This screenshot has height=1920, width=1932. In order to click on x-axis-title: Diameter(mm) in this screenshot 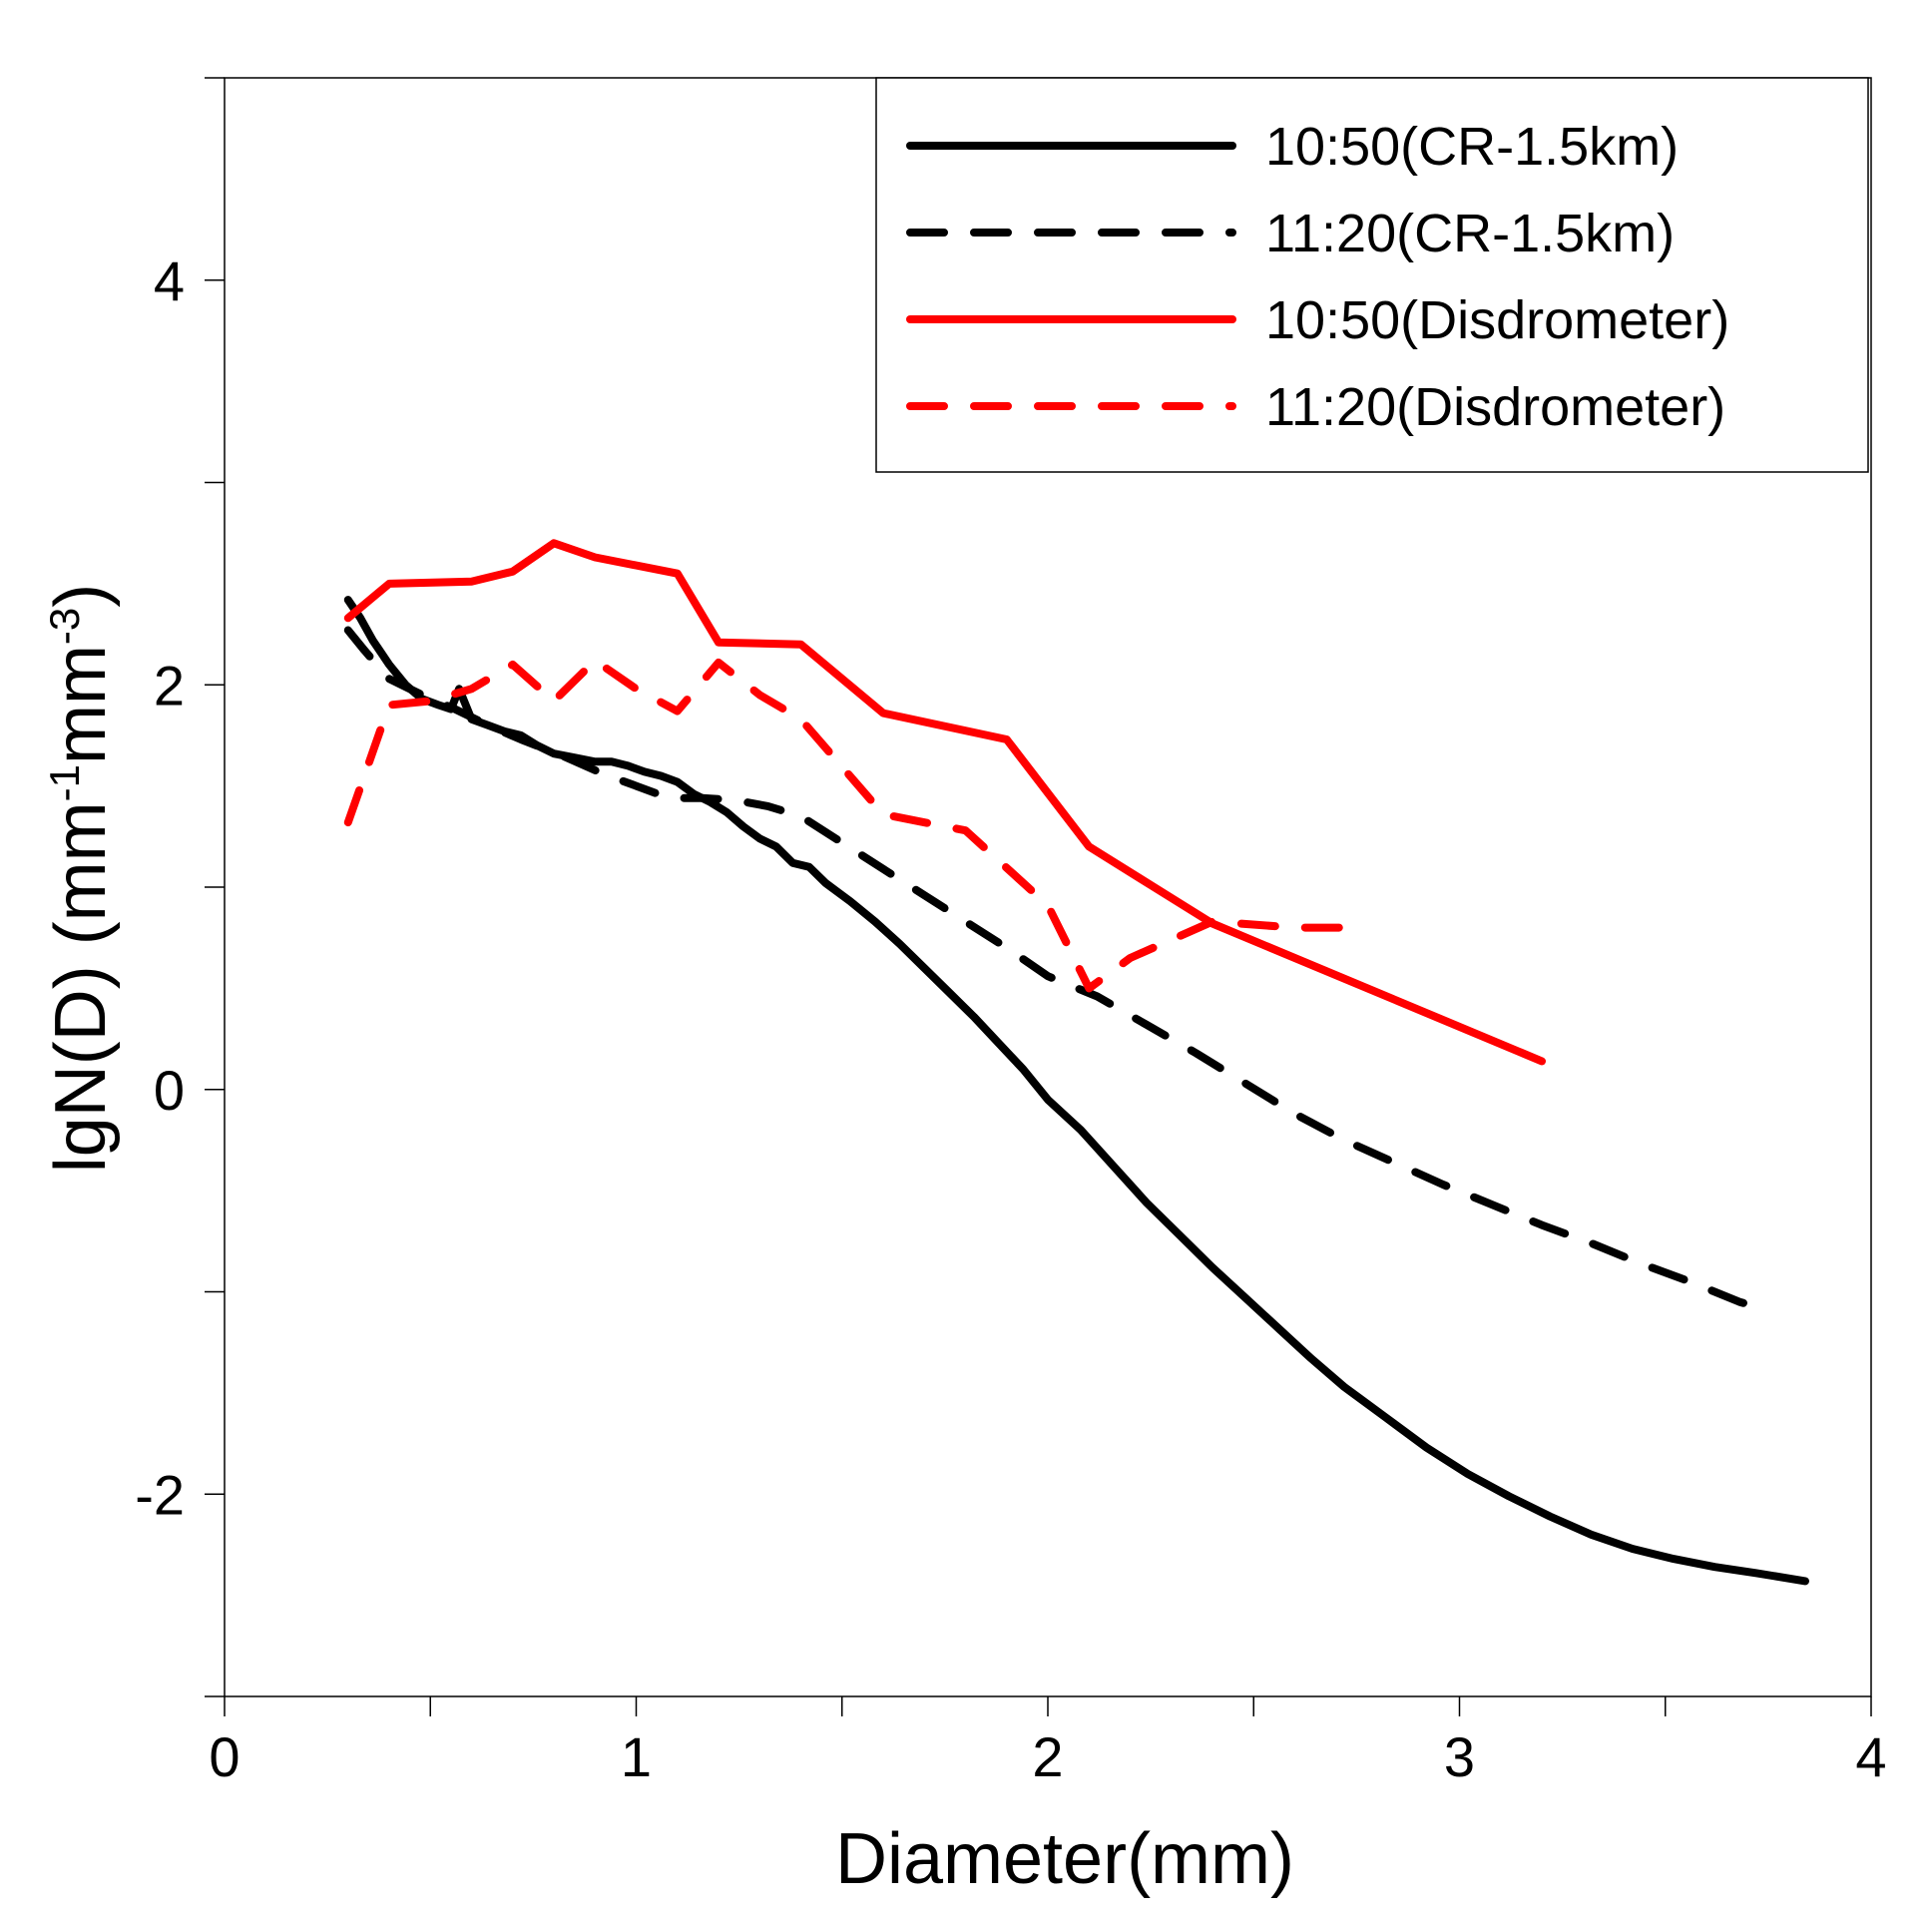, I will do `click(1064, 1859)`.